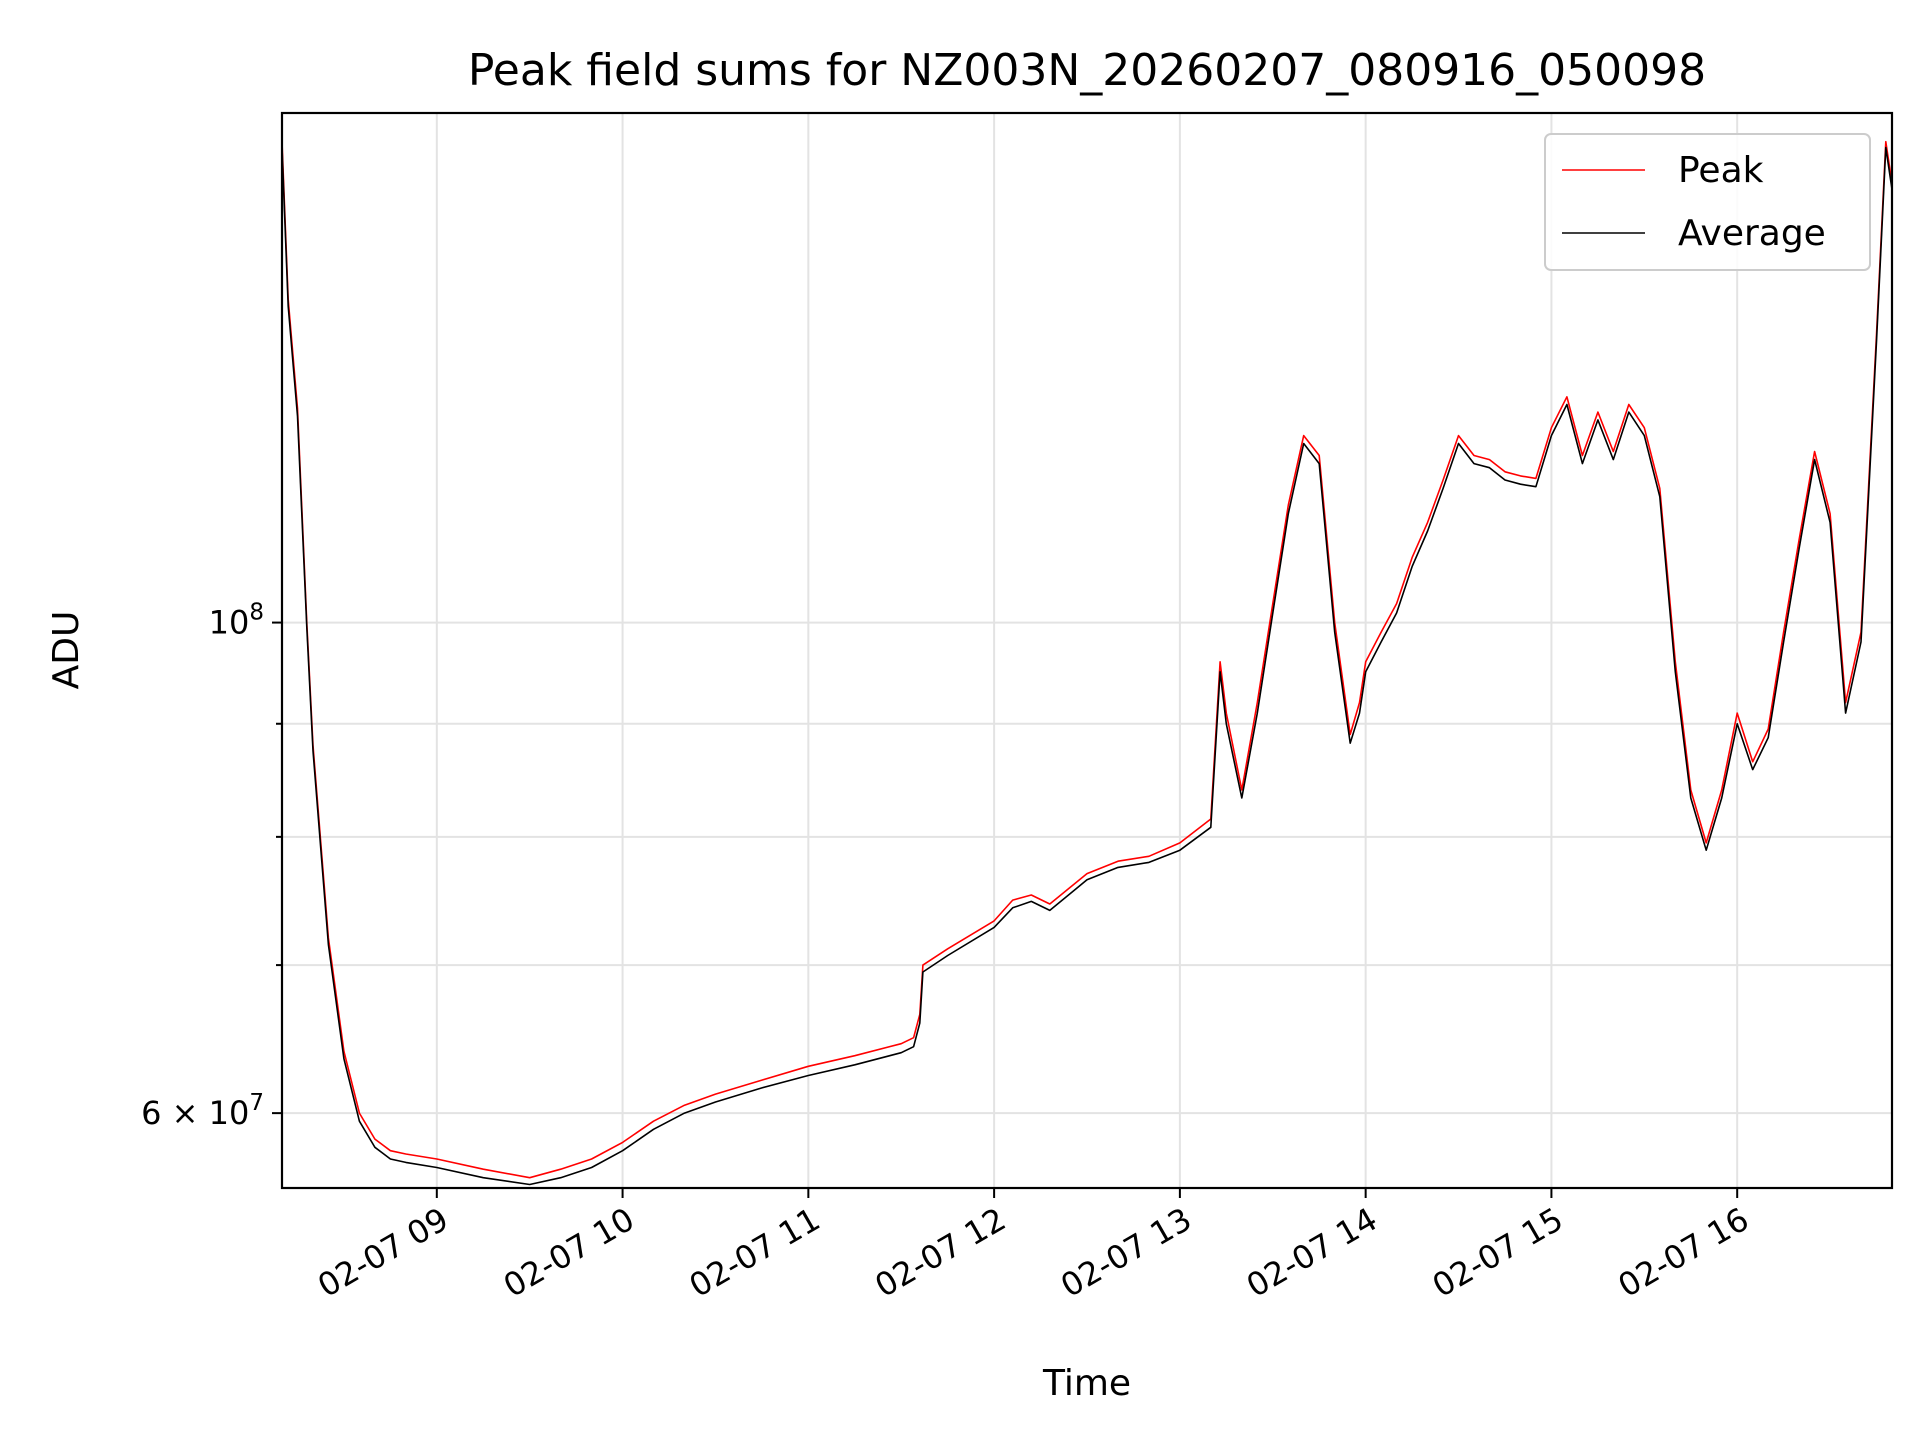 The width and height of the screenshot is (1920, 1440). Describe the element at coordinates (1126, 1252) in the screenshot. I see `x-tick-label: 02-07 13` at that location.